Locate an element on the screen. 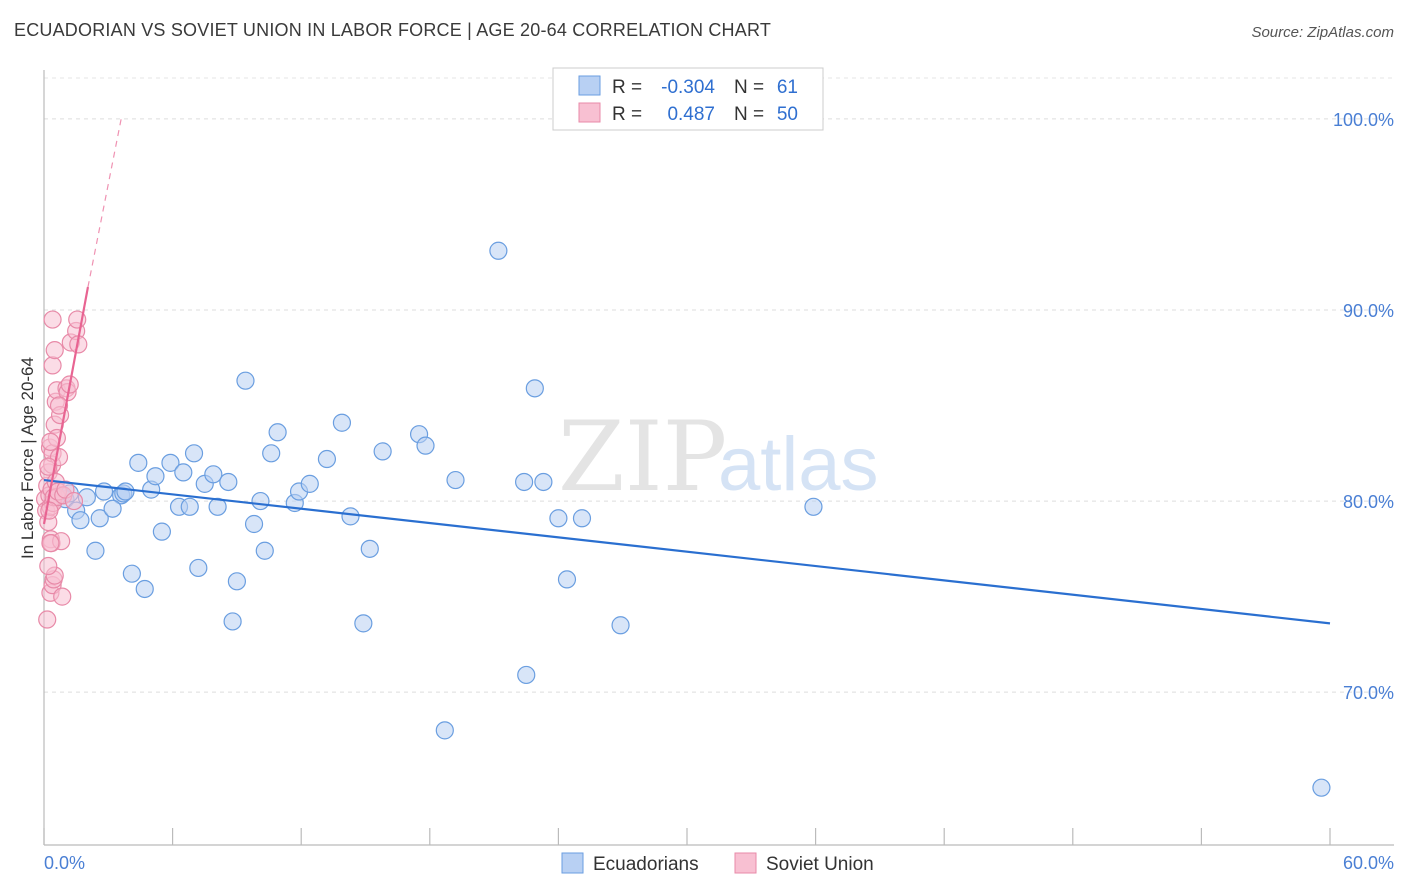  bottom-legend-swatch-soviet-union is located at coordinates (745, 863).